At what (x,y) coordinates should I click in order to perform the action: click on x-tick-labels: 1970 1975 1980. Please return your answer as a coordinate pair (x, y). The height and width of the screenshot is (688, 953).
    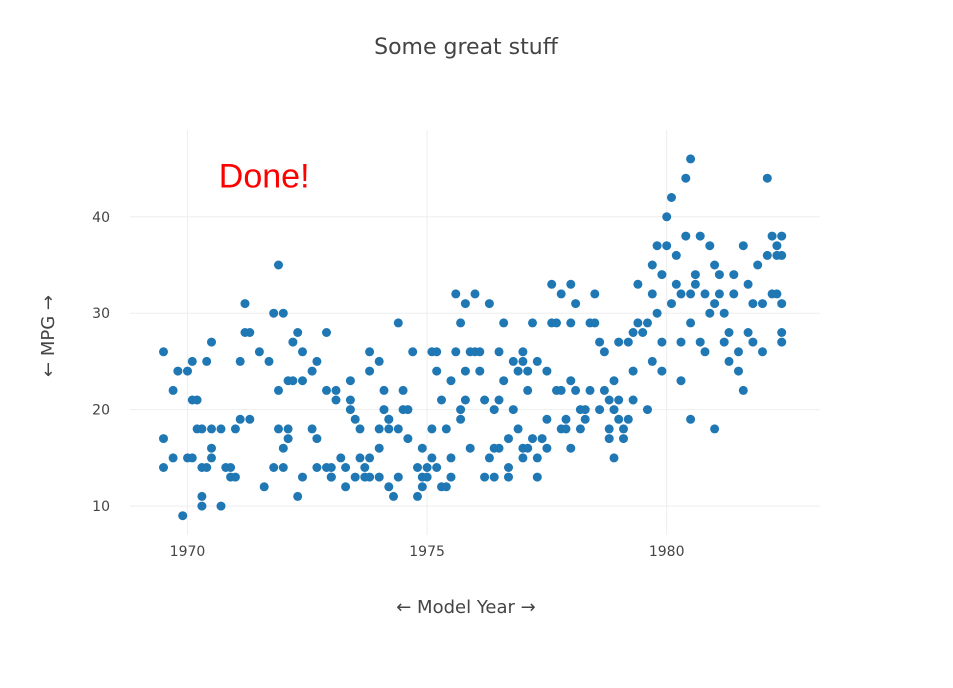
    Looking at the image, I should click on (427, 552).